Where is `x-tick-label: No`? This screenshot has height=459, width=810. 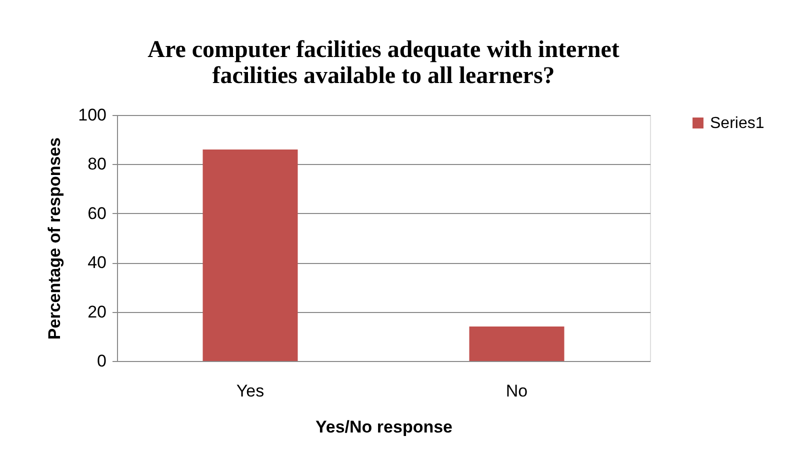 x-tick-label: No is located at coordinates (517, 391).